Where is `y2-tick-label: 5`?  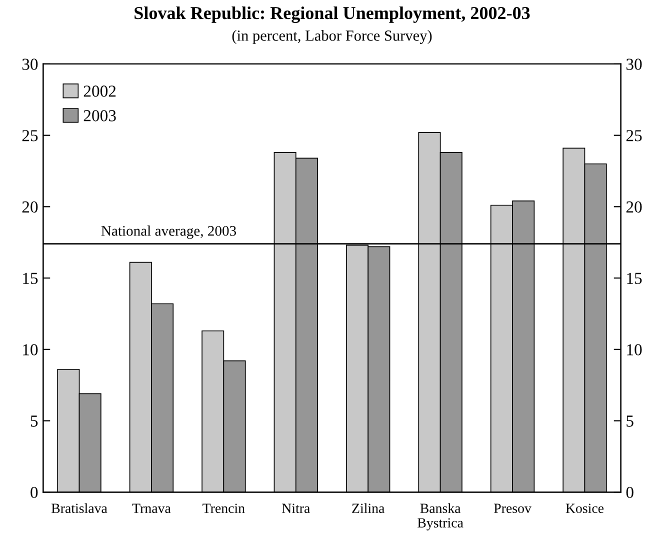 y2-tick-label: 5 is located at coordinates (630, 421).